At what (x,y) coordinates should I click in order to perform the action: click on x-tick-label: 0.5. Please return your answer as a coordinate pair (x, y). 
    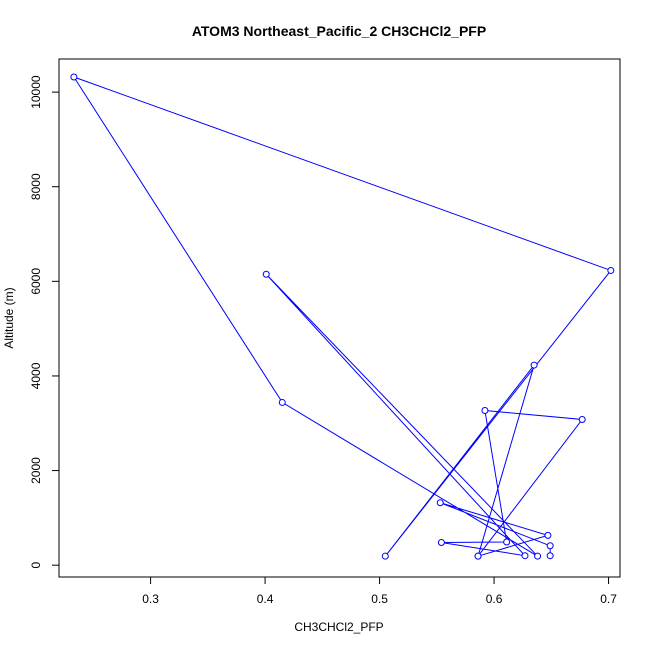
    Looking at the image, I should click on (379, 599).